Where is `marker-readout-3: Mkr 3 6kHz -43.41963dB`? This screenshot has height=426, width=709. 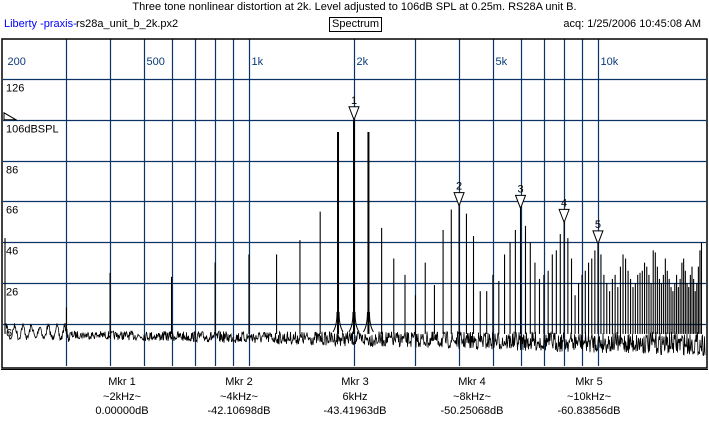
marker-readout-3: Mkr 3 6kHz -43.41963dB is located at coordinates (355, 397).